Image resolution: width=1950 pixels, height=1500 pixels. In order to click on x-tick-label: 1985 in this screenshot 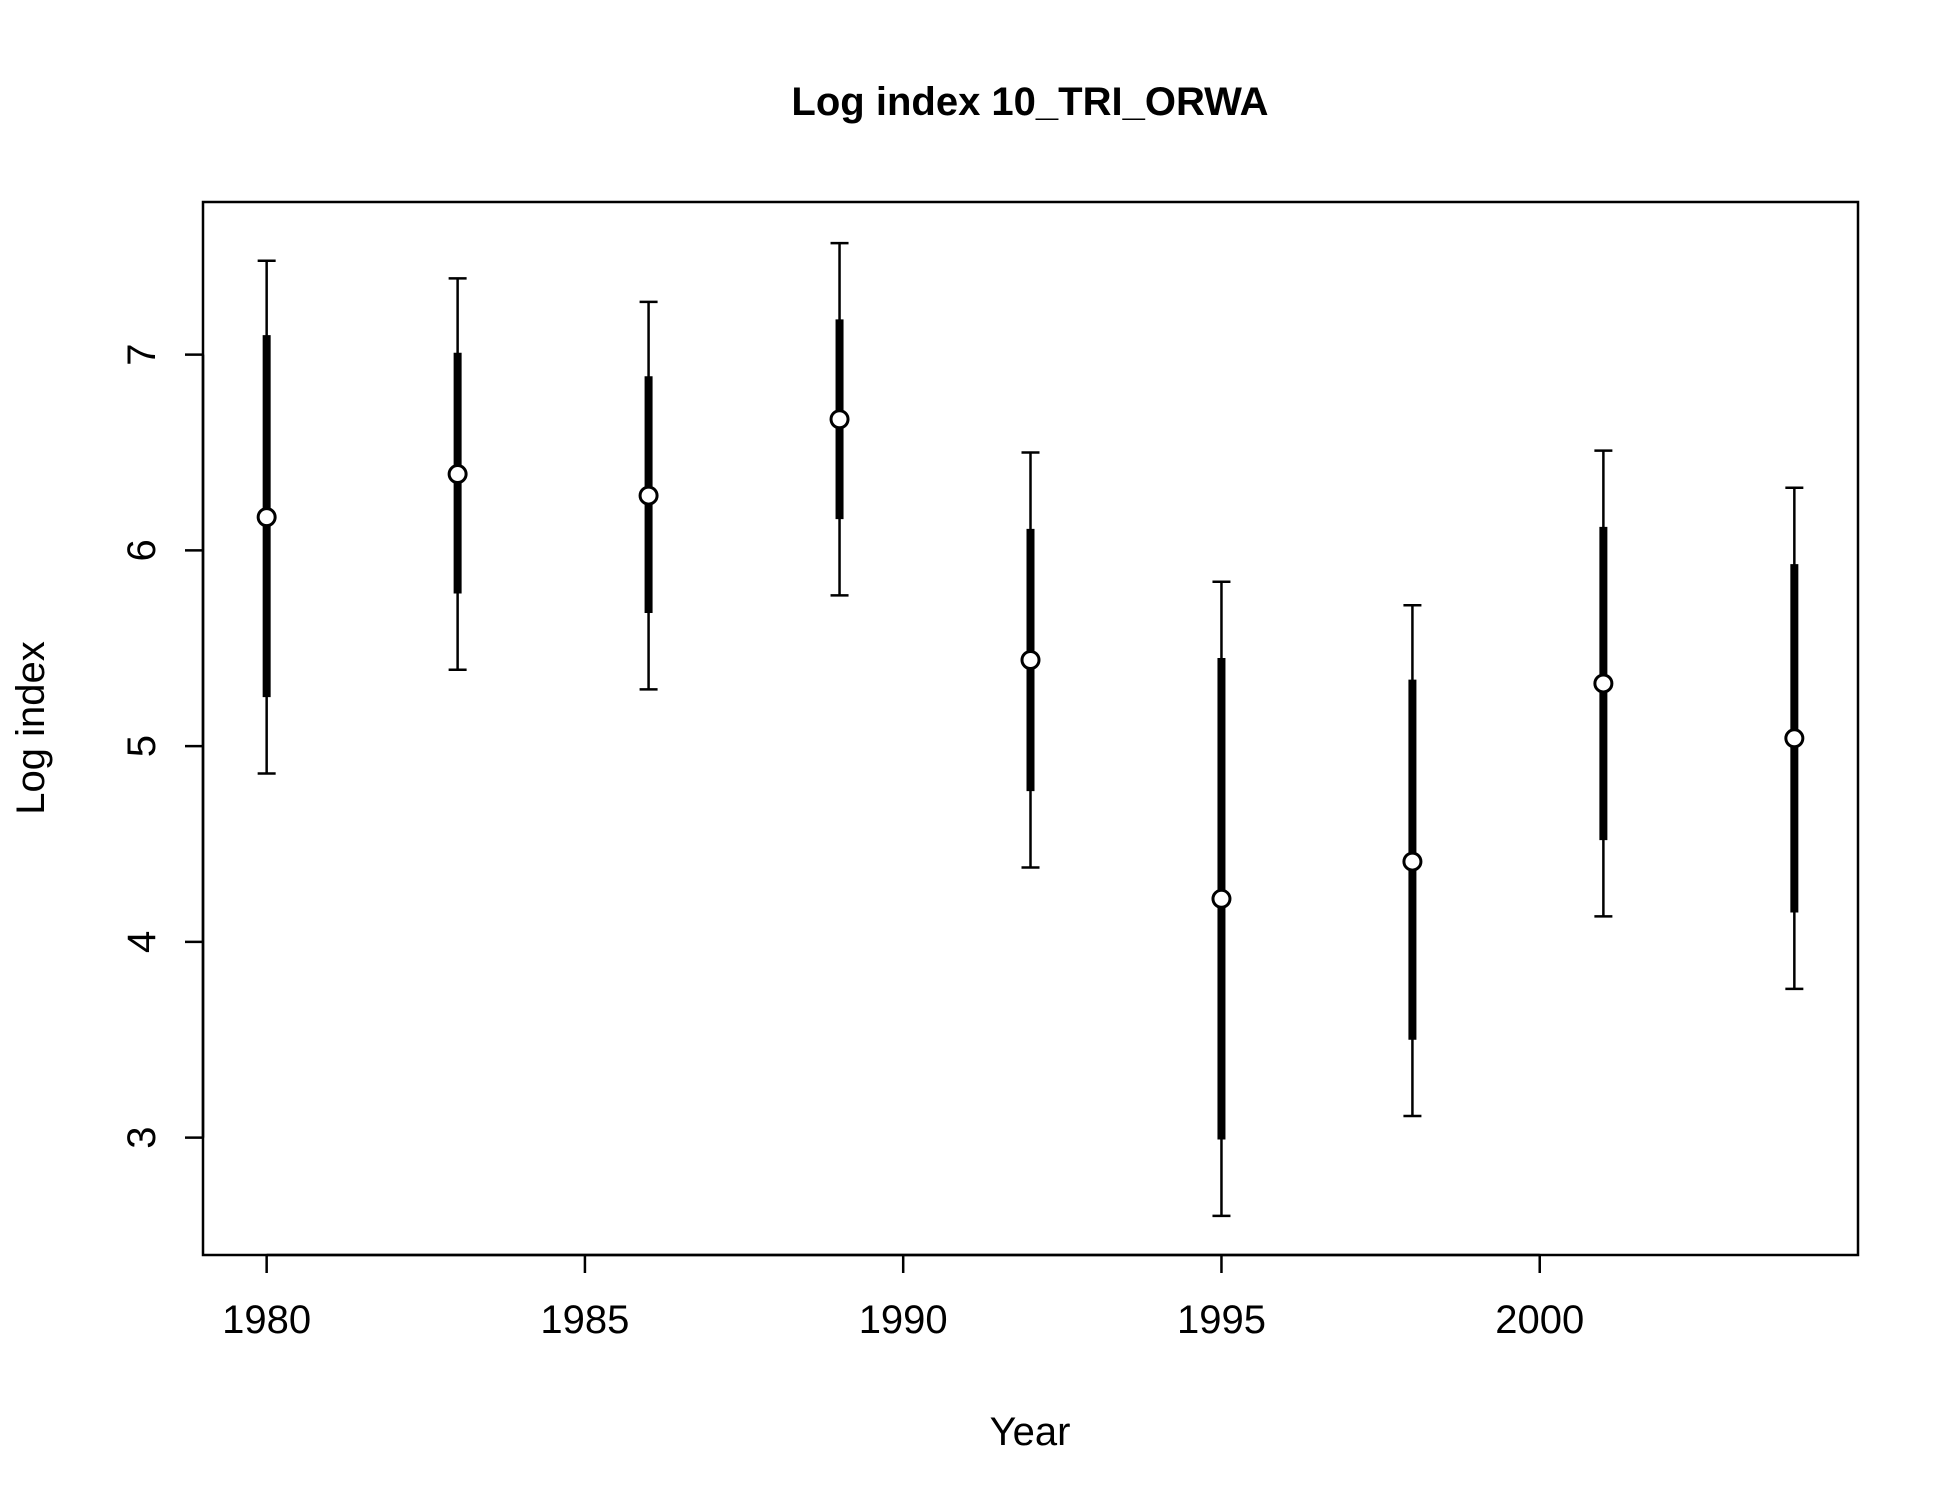, I will do `click(584, 1320)`.